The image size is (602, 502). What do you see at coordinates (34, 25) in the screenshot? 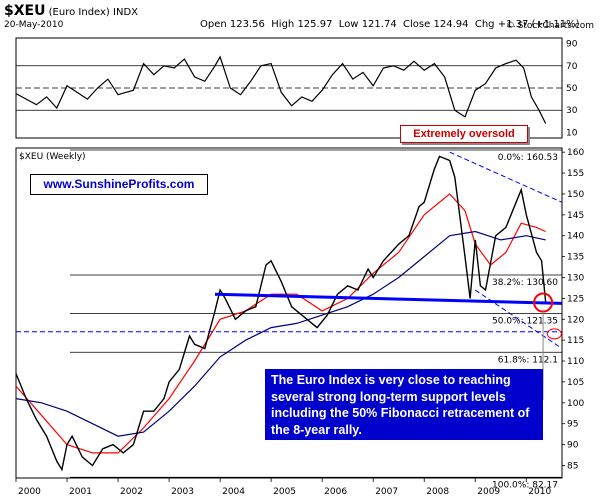
I see `chart-date: 20-May-2010` at bounding box center [34, 25].